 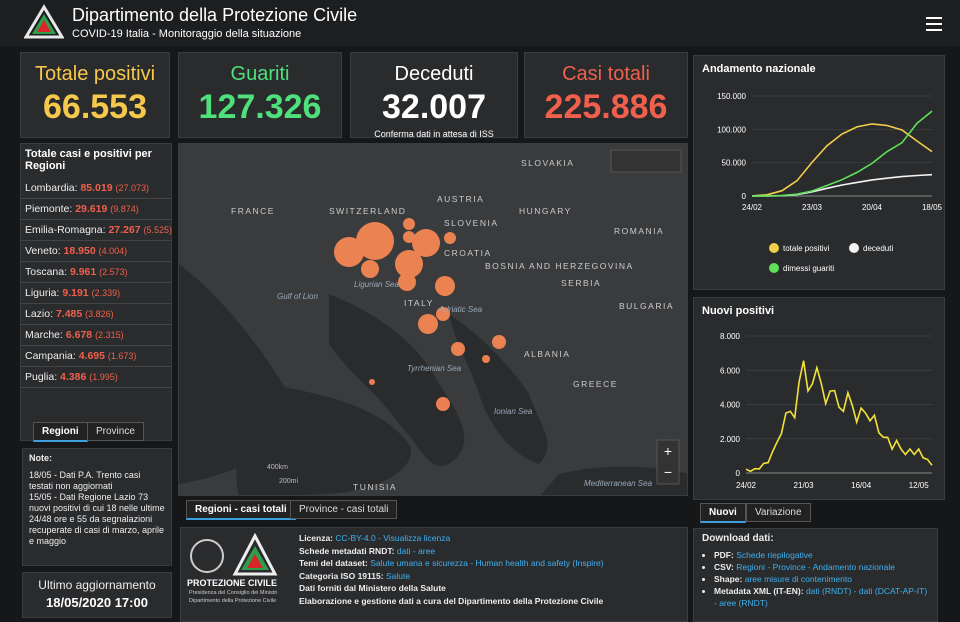 I want to click on y-tick-label: 0, so click(x=744, y=196).